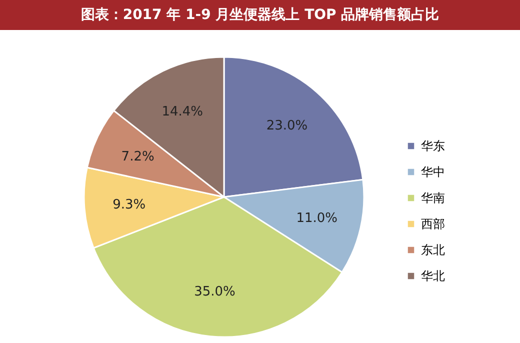 The width and height of the screenshot is (520, 343). What do you see at coordinates (433, 276) in the screenshot?
I see `legend-label: 华北` at bounding box center [433, 276].